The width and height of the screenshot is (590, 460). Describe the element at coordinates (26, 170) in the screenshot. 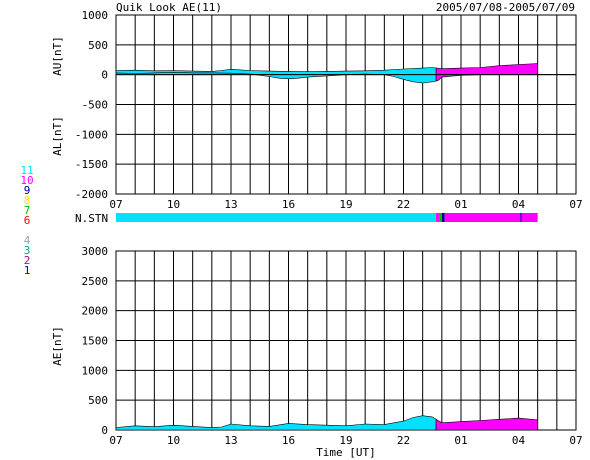

I see `legend-station-number: 11` at that location.